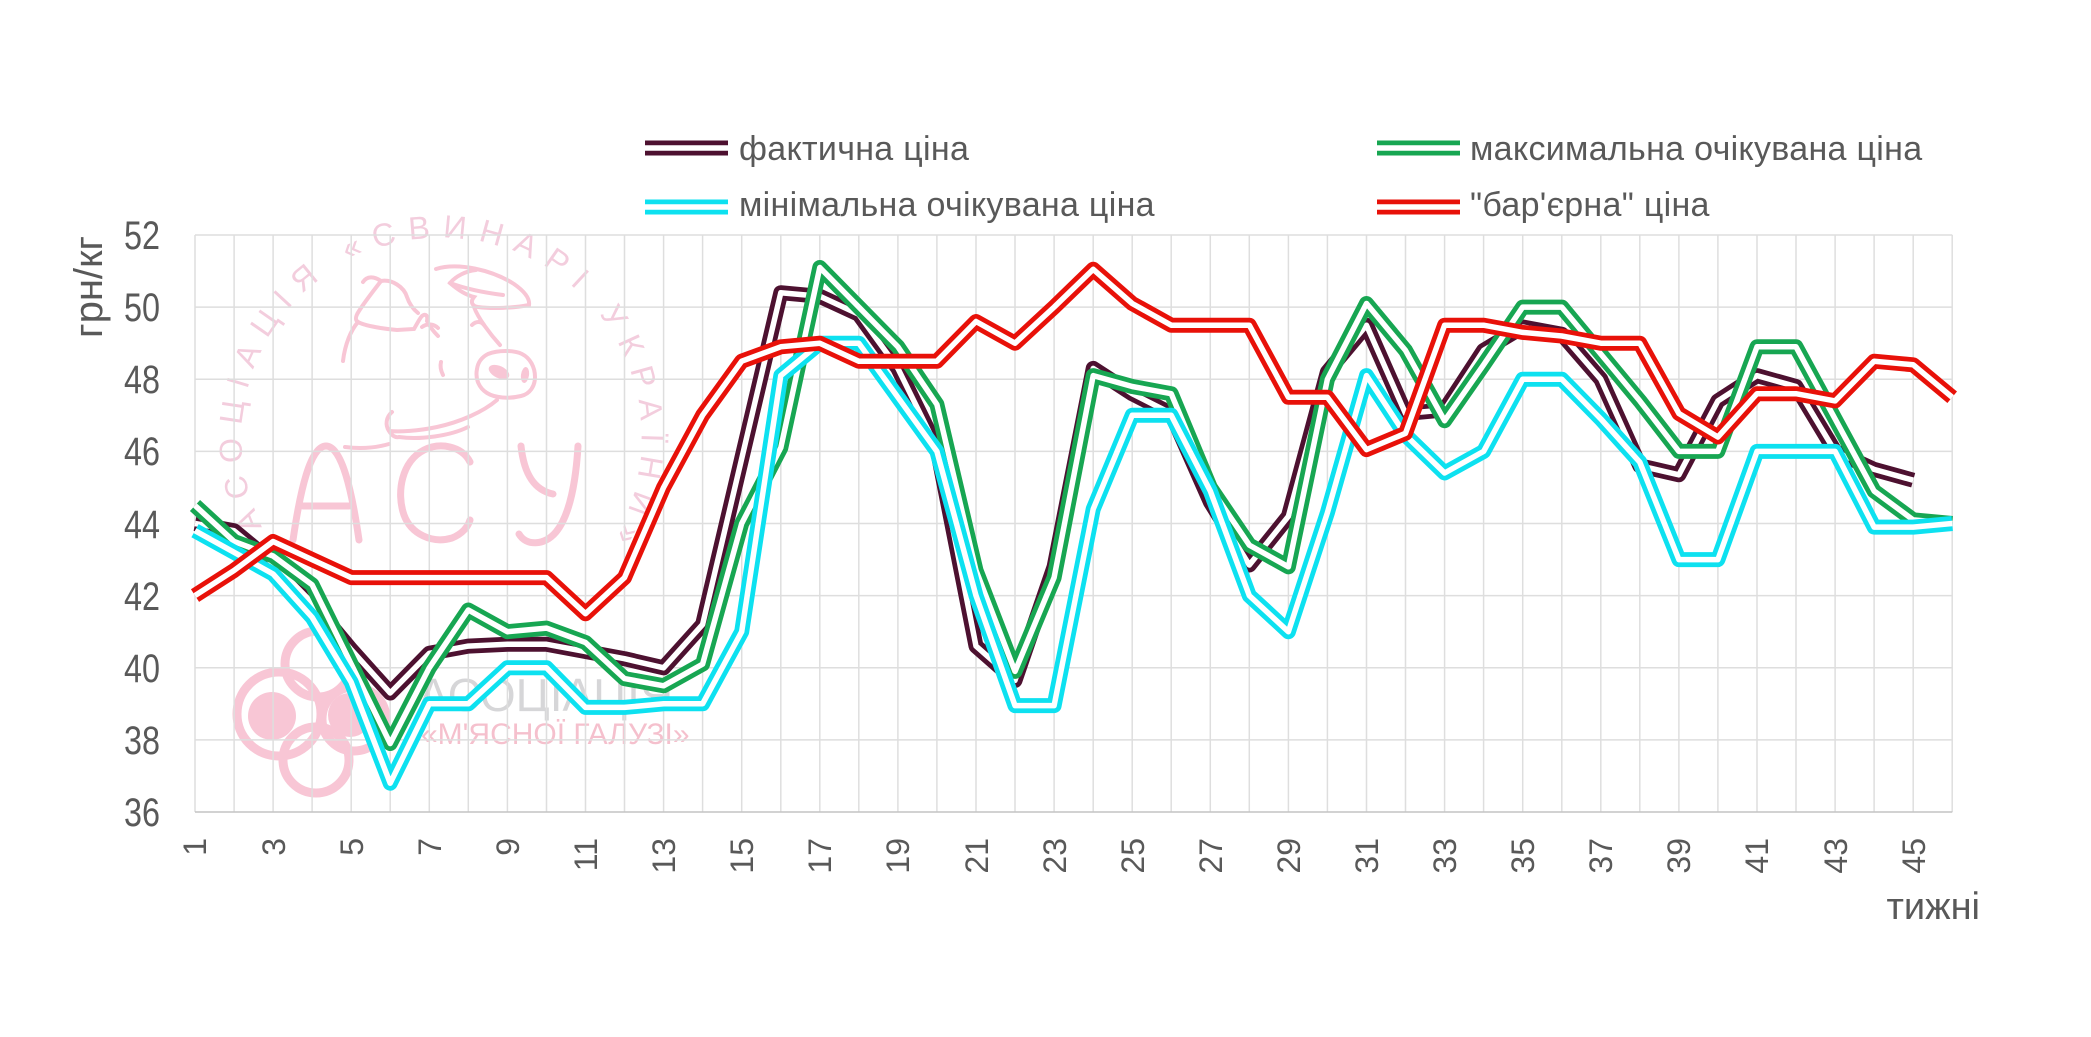  What do you see at coordinates (1933, 907) in the screenshot?
I see `svg-text: тижні` at bounding box center [1933, 907].